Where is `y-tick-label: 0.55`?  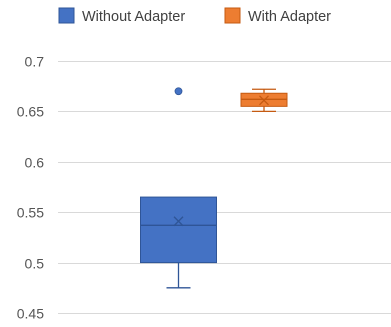 y-tick-label: 0.55 is located at coordinates (30, 213).